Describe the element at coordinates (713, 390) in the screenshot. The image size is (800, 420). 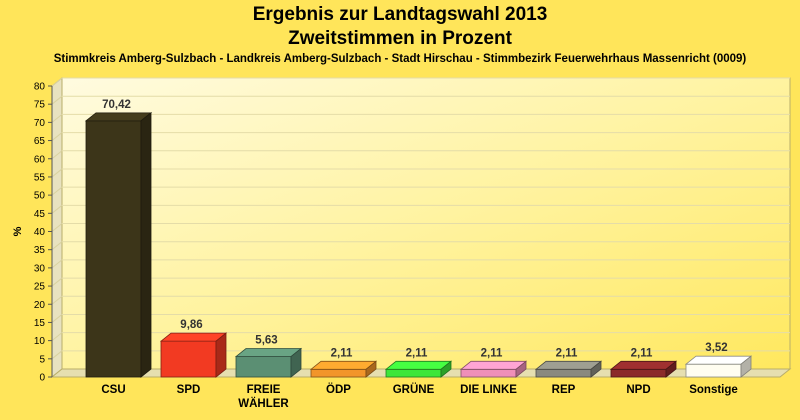
I see `x-tick-label: Sonstige` at that location.